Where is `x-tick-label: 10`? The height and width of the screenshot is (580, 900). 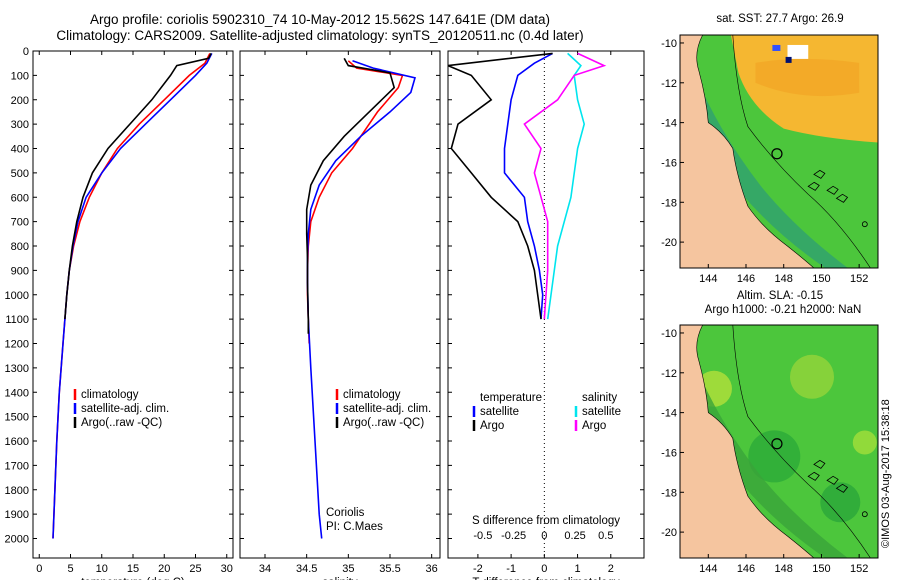
x-tick-label: 10 is located at coordinates (102, 569).